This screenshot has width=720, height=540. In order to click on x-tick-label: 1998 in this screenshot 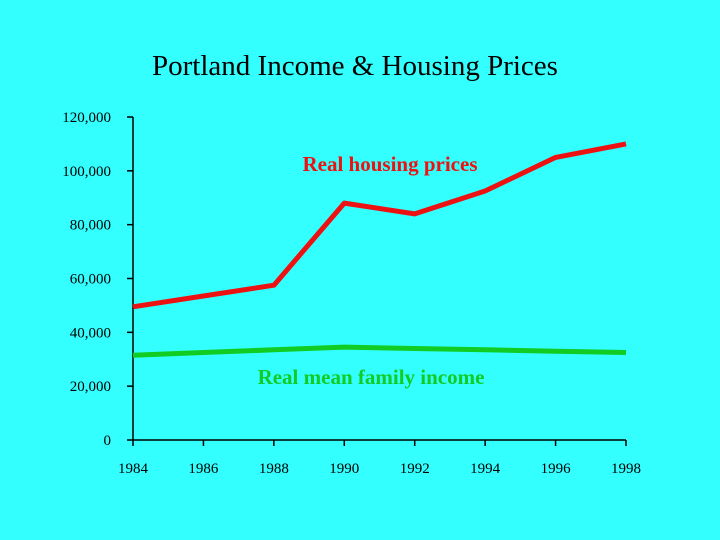, I will do `click(626, 469)`.